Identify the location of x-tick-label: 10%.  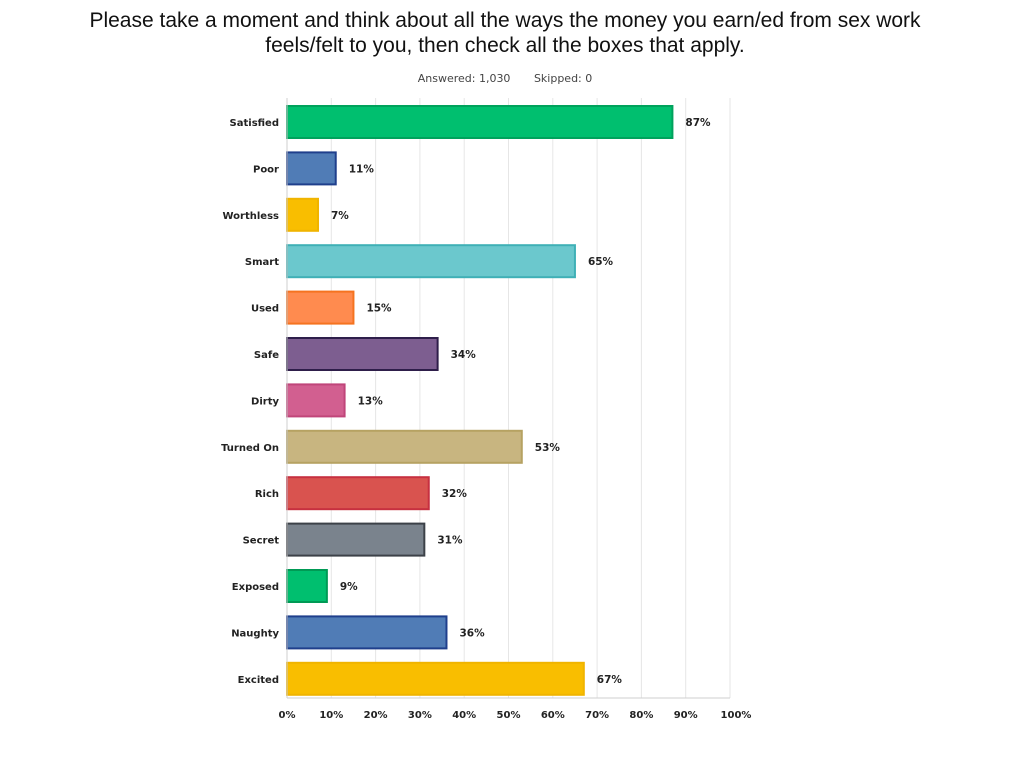
(331, 715).